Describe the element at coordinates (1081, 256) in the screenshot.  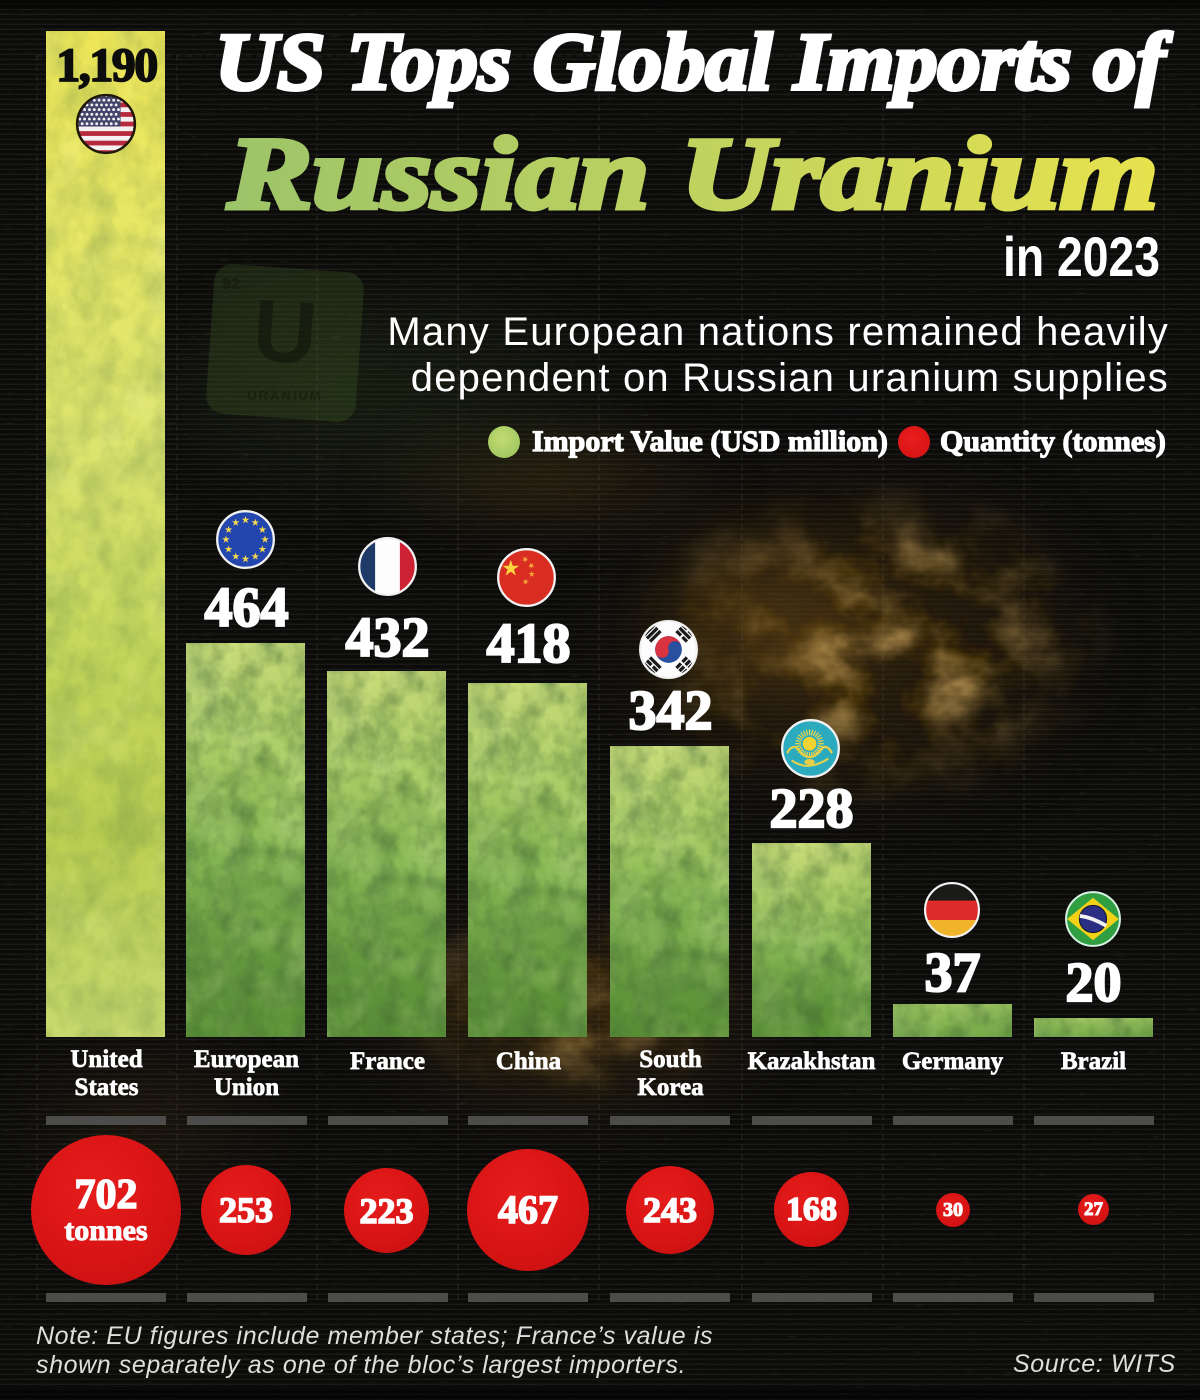
I see `svg-text: in 2023` at that location.